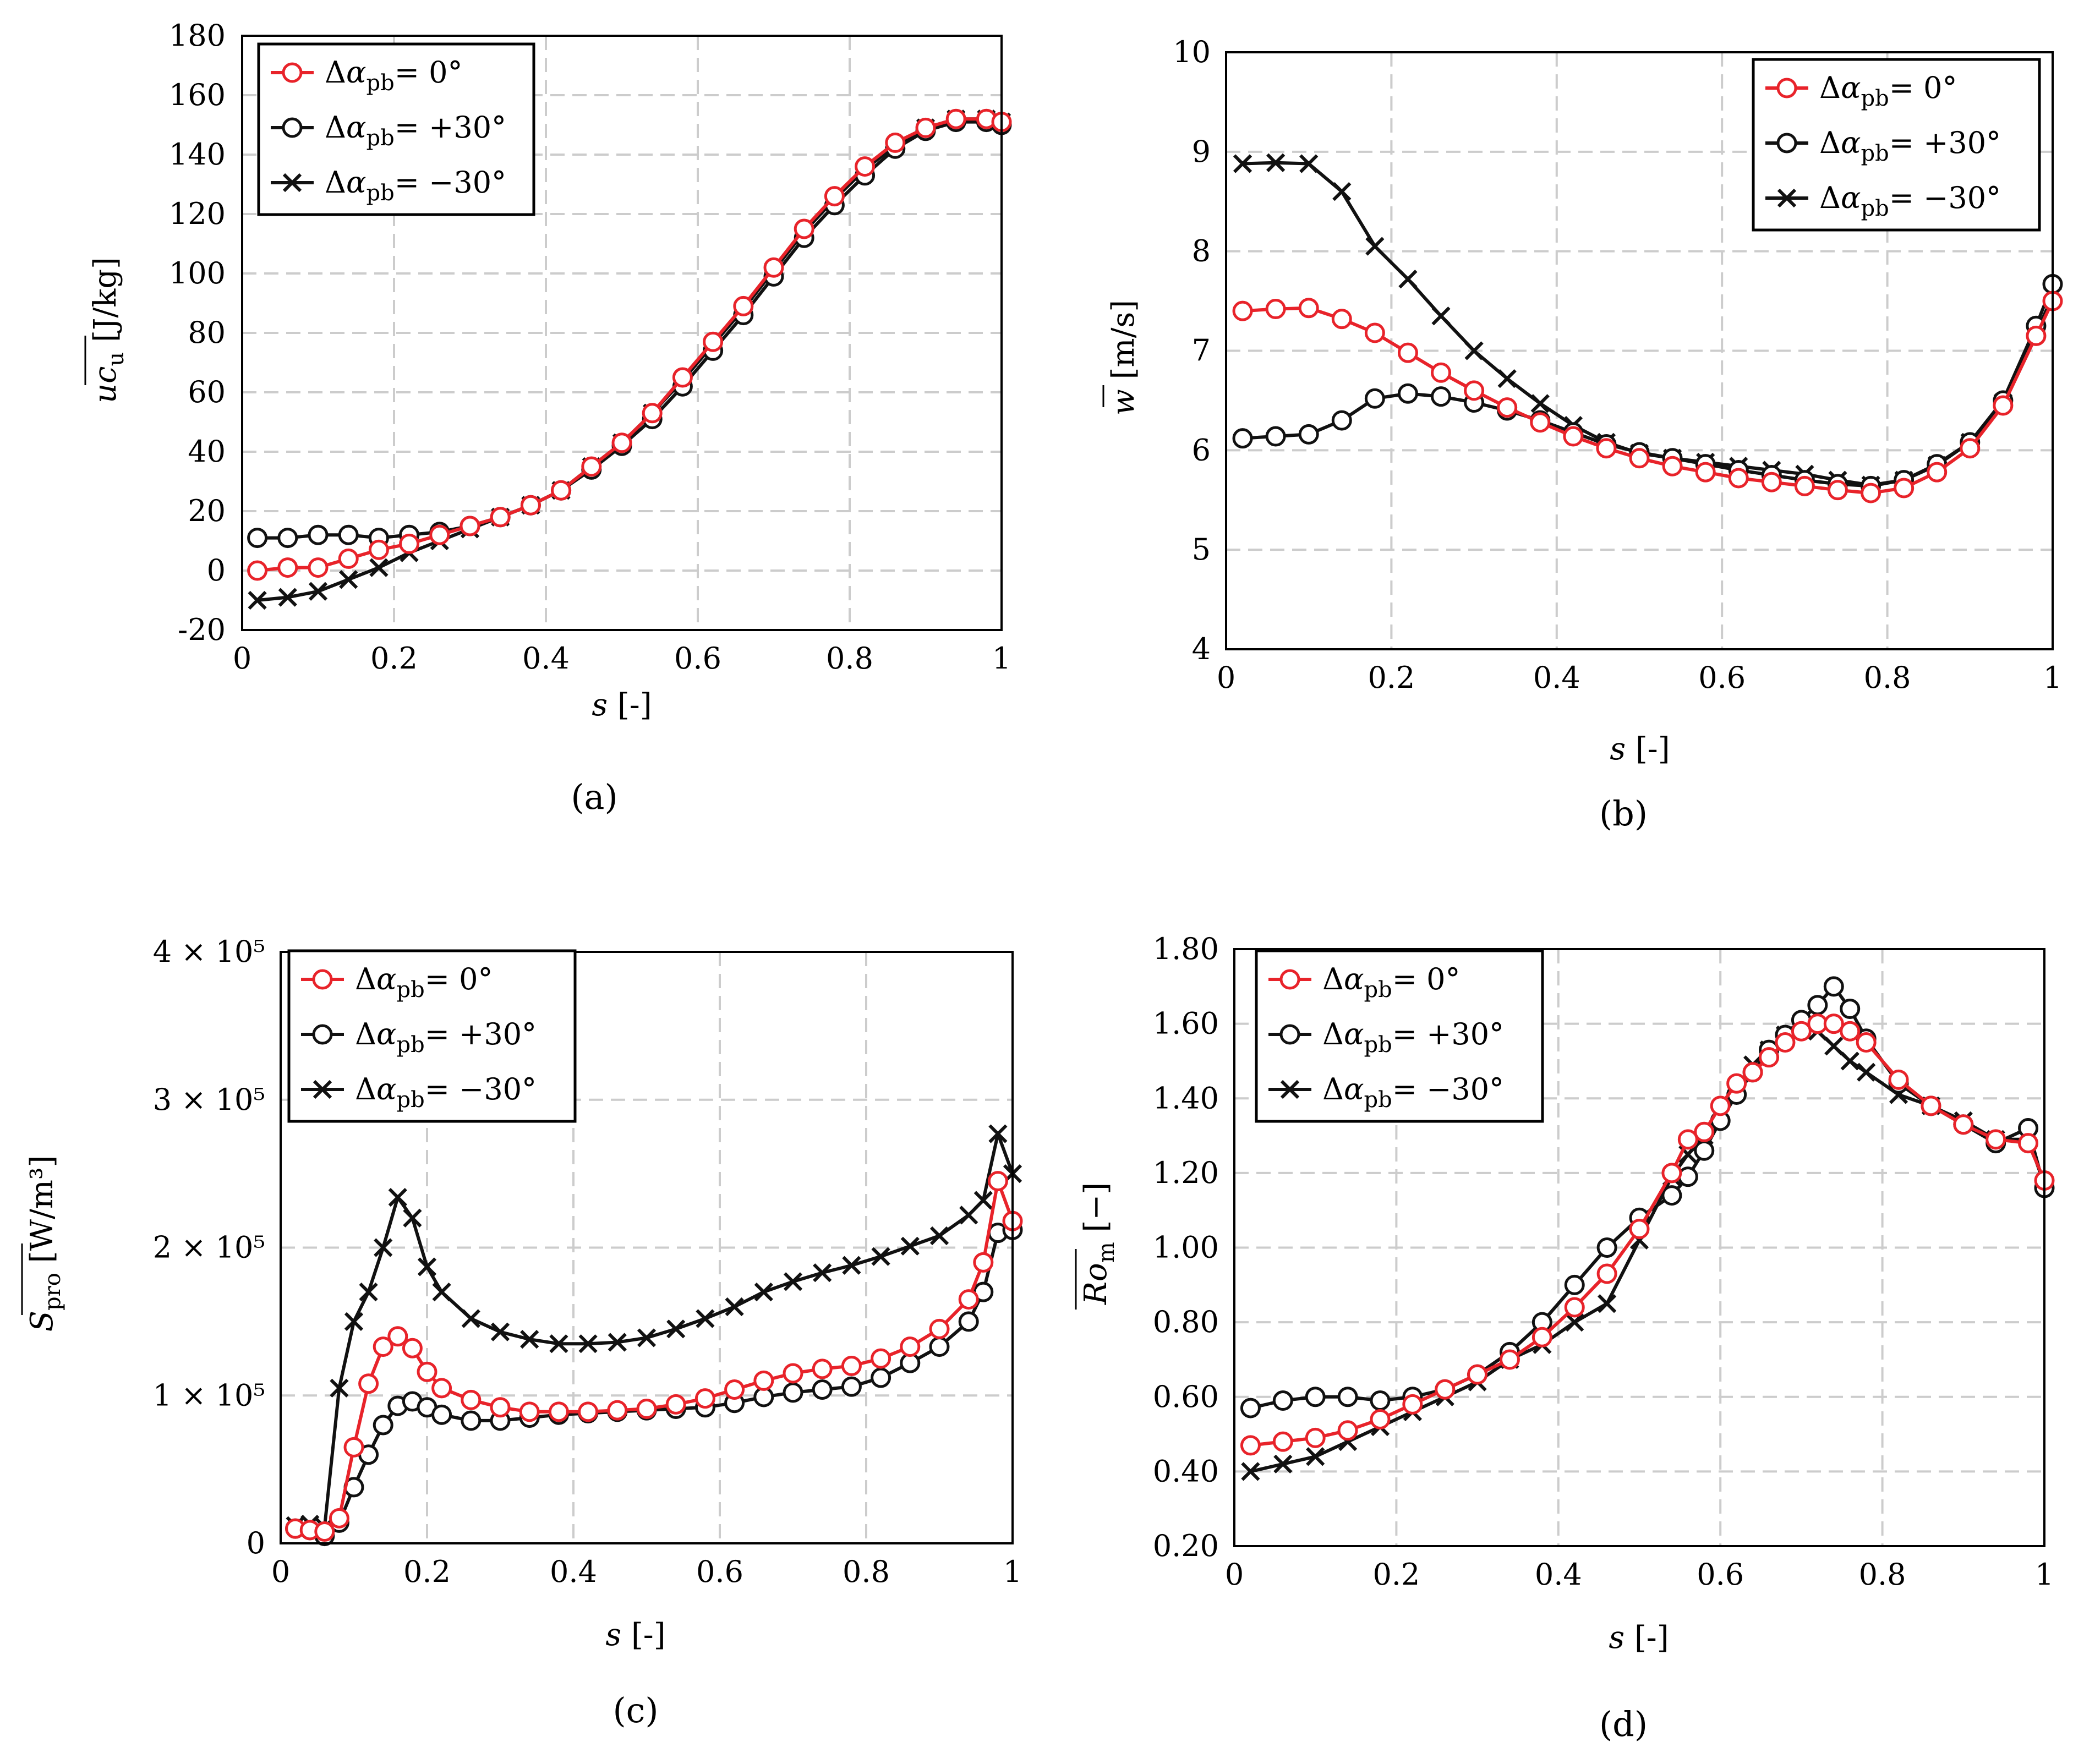  Describe the element at coordinates (209, 951) in the screenshot. I see `y-tick-label: 4 × 10⁵` at that location.